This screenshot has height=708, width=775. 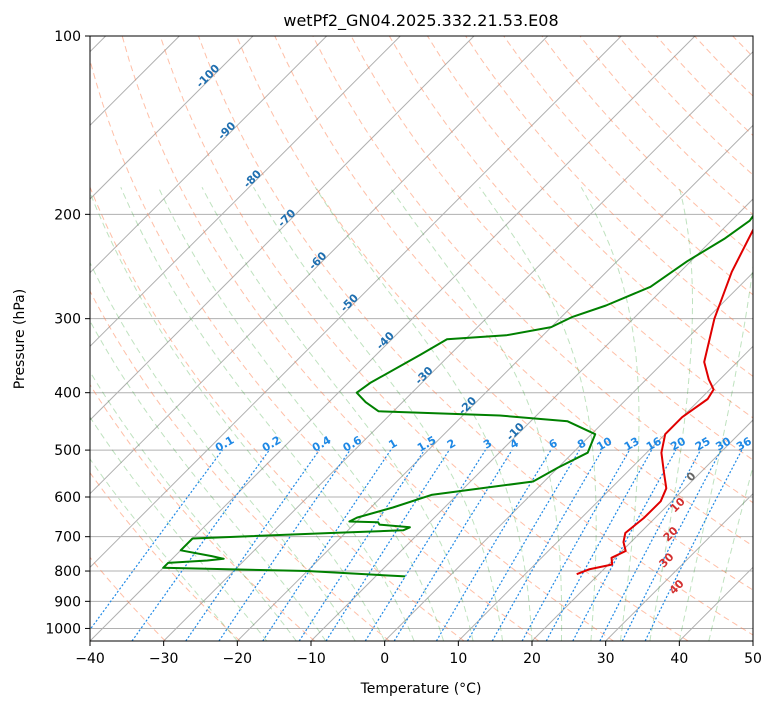 What do you see at coordinates (392, 444) in the screenshot?
I see `mixing-ratio-label: 1` at bounding box center [392, 444].